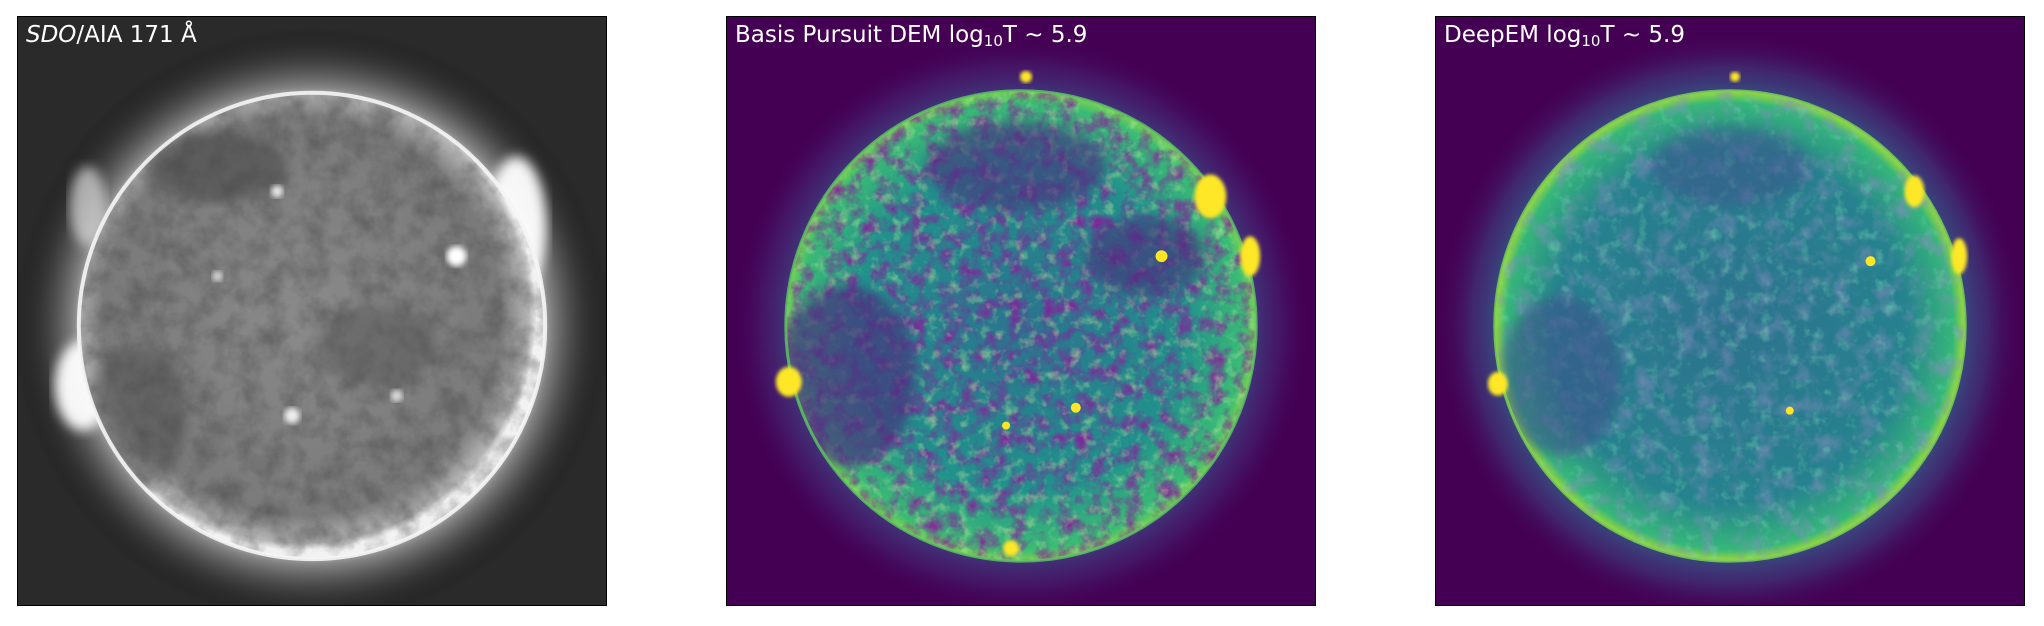 The height and width of the screenshot is (626, 2044). I want to click on aia-title-rest: /AIA 171 Å, so click(136, 35).